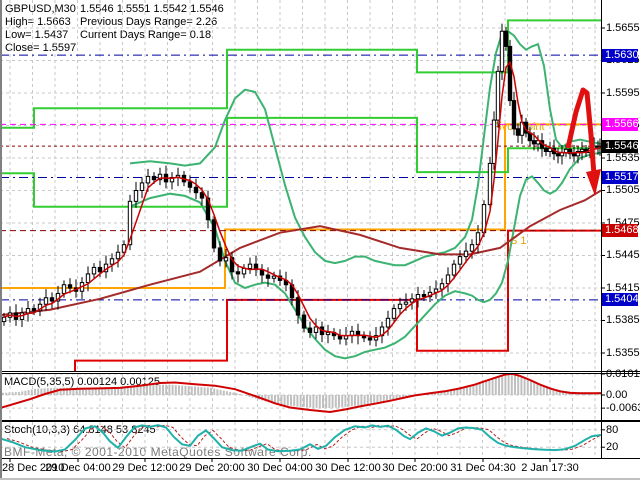 This screenshot has height=480, width=640. I want to click on window-frame-bottom, so click(320, 479).